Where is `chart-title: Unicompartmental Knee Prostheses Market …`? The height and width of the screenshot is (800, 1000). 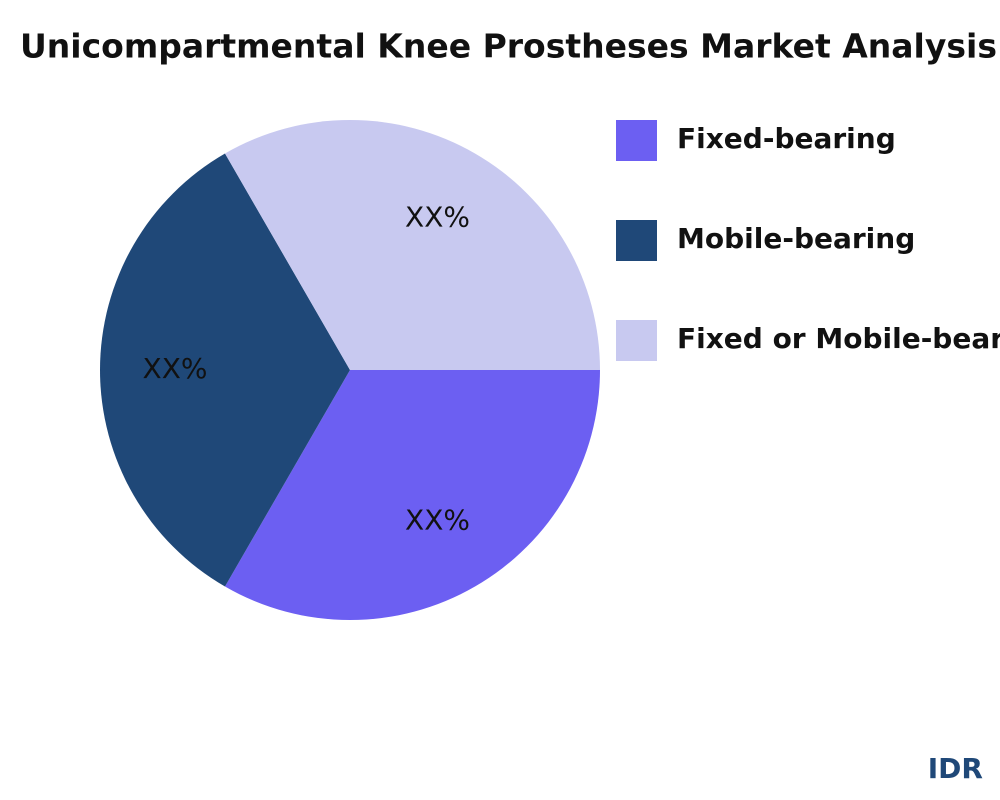 chart-title: Unicompartmental Knee Prostheses Market … is located at coordinates (508, 46).